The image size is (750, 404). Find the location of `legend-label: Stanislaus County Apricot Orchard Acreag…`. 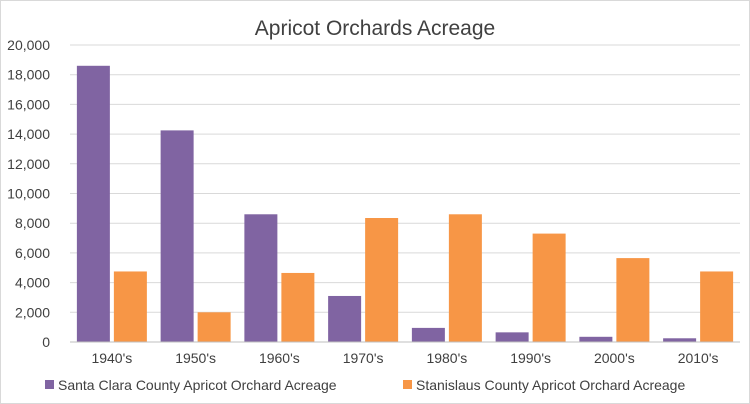

legend-label: Stanislaus County Apricot Orchard Acreag… is located at coordinates (550, 385).